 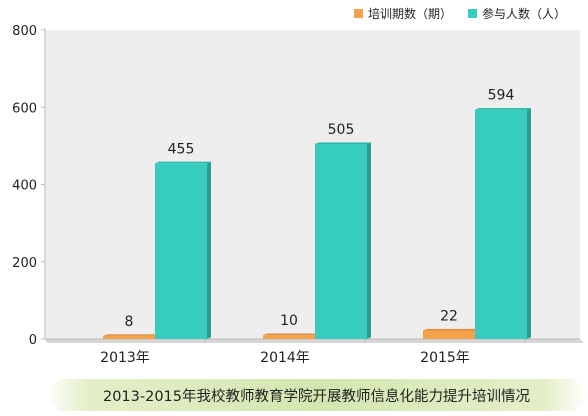 What do you see at coordinates (524, 13) in the screenshot?
I see `legend-label: 参与人数（人）` at bounding box center [524, 13].